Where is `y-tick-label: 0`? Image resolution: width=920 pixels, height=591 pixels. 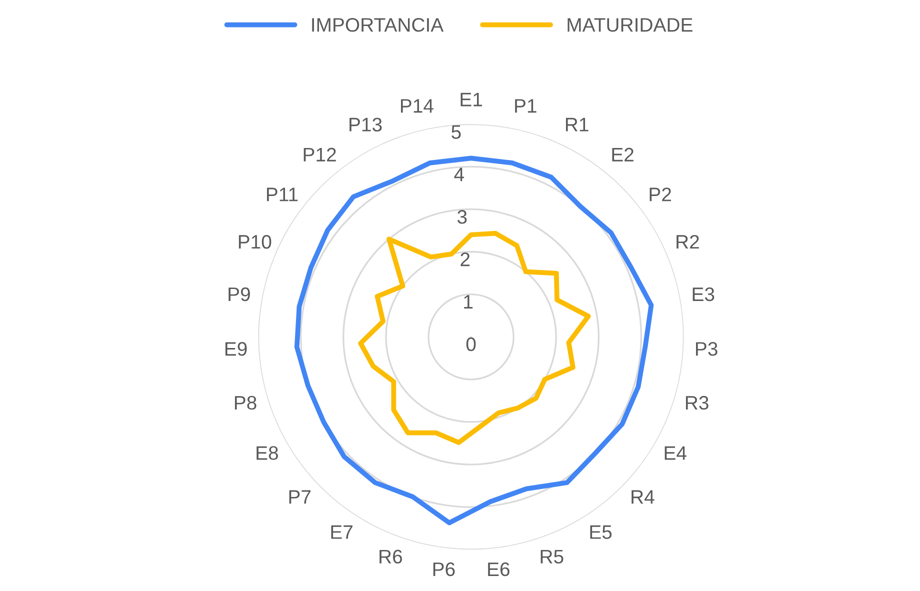 y-tick-label: 0 is located at coordinates (471, 344).